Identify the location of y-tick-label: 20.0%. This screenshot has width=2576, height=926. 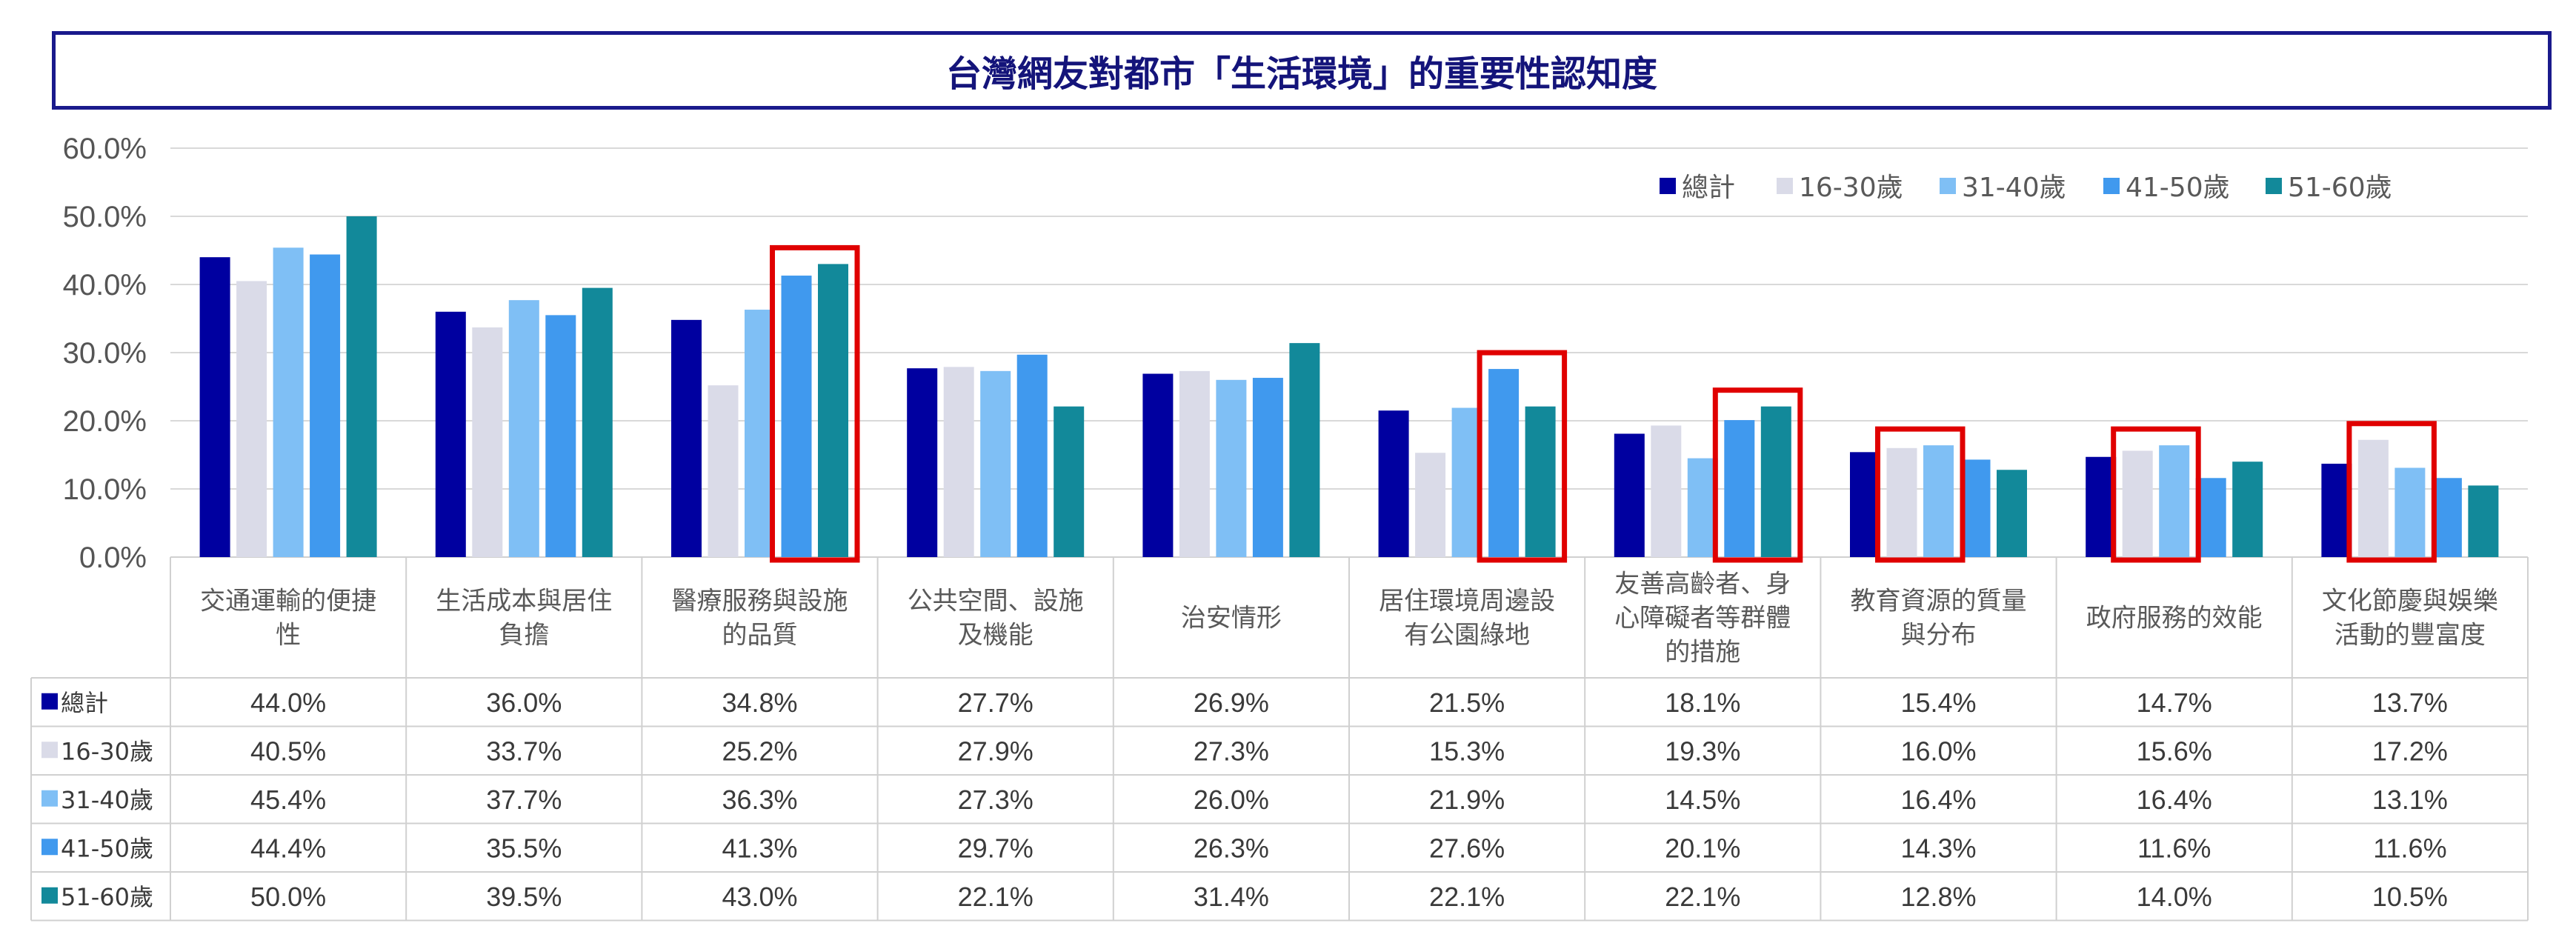
(105, 422).